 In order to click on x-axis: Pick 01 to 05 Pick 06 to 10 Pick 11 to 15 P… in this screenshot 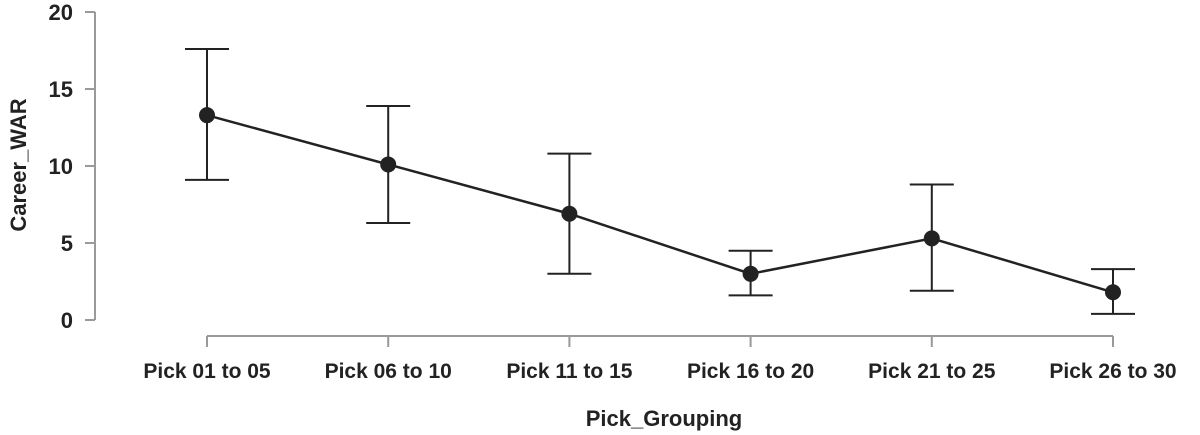, I will do `click(660, 359)`.